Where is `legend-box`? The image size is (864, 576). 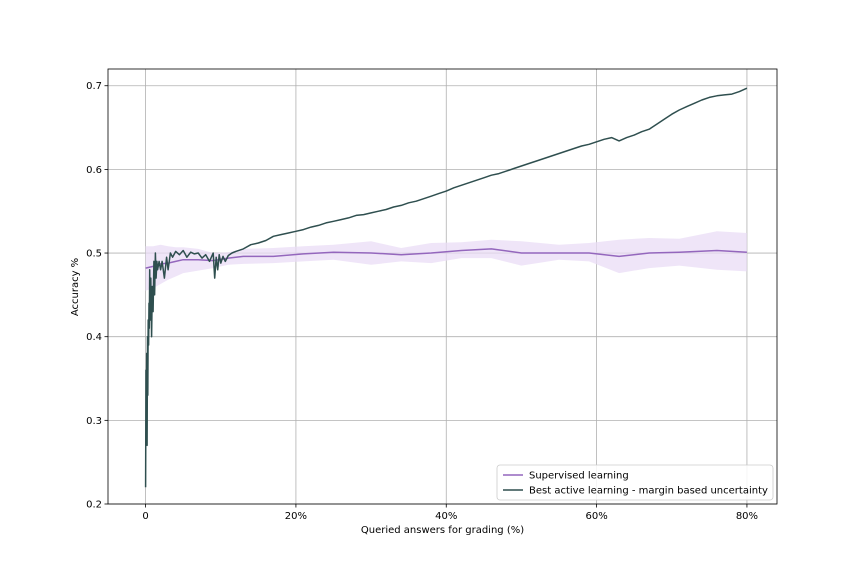
legend-box is located at coordinates (635, 482).